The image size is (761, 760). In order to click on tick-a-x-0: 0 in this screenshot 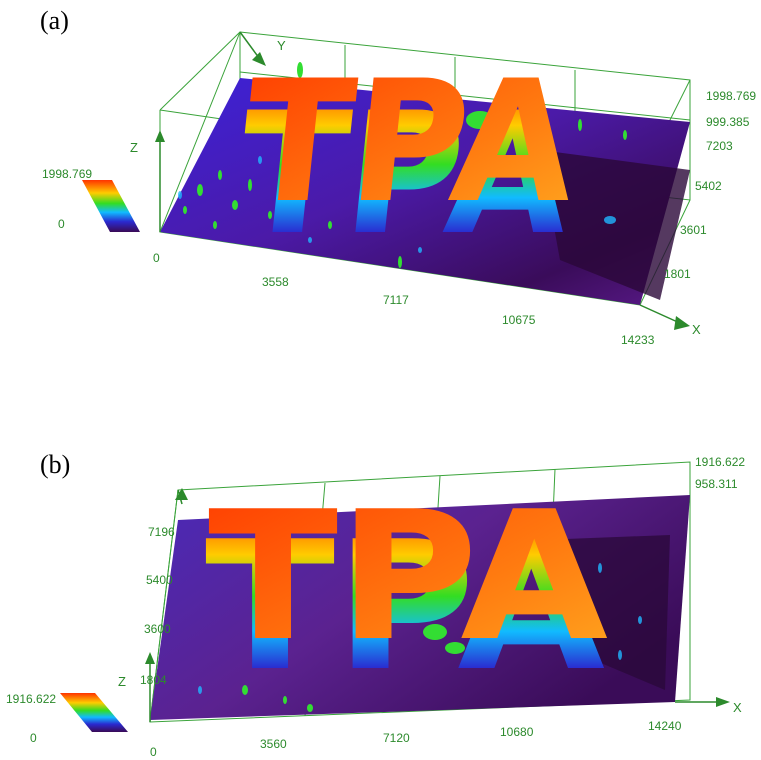, I will do `click(156, 258)`.